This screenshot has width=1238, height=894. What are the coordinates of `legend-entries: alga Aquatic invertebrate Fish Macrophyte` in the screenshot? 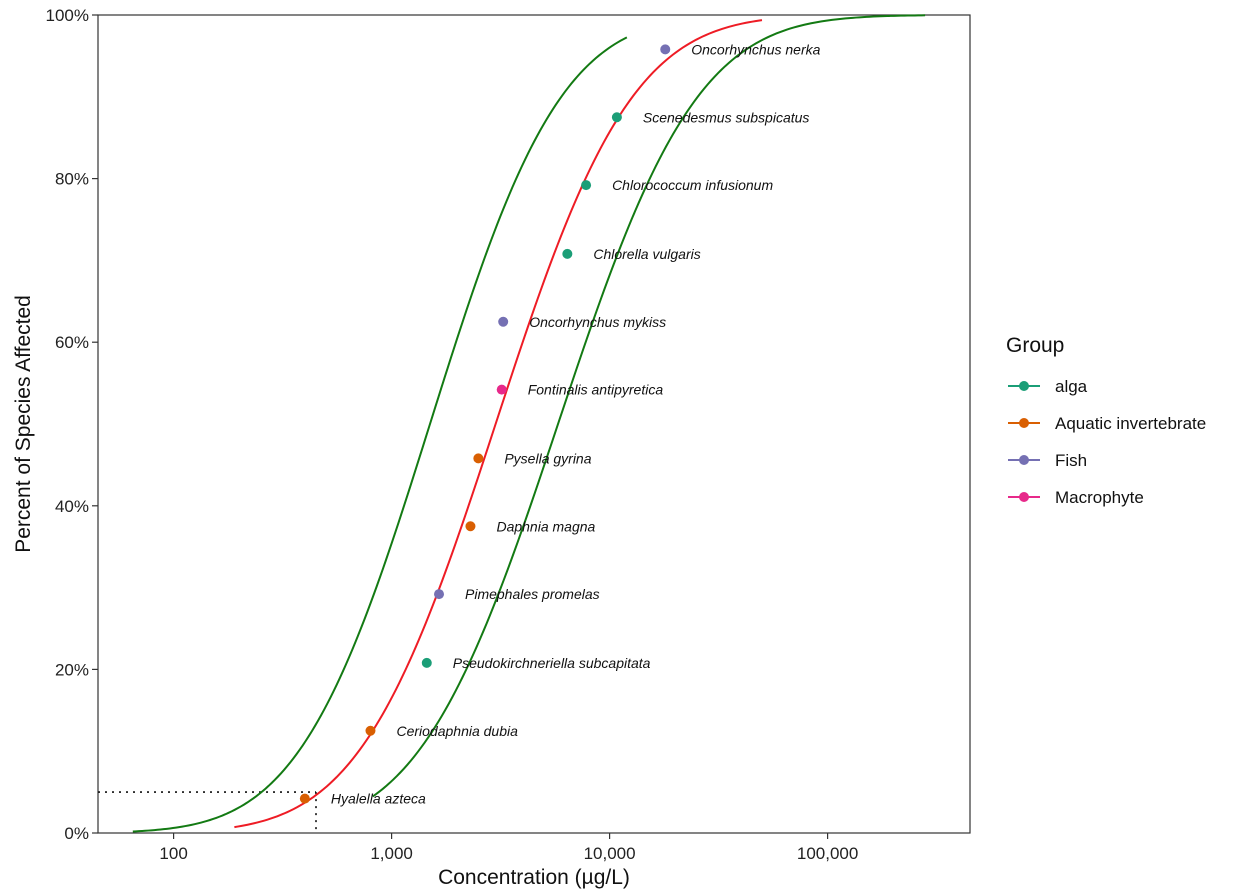 It's located at (1107, 442).